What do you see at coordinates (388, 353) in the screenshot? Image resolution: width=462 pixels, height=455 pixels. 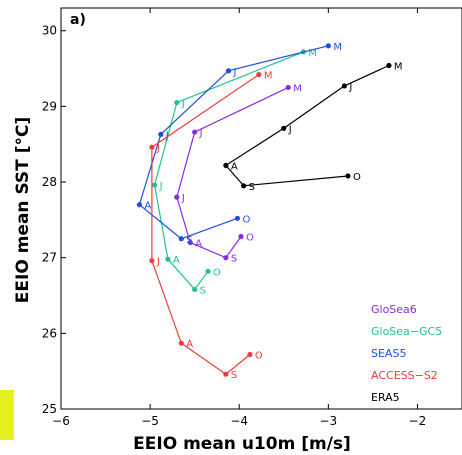 I see `legend-entry: SEAS5` at bounding box center [388, 353].